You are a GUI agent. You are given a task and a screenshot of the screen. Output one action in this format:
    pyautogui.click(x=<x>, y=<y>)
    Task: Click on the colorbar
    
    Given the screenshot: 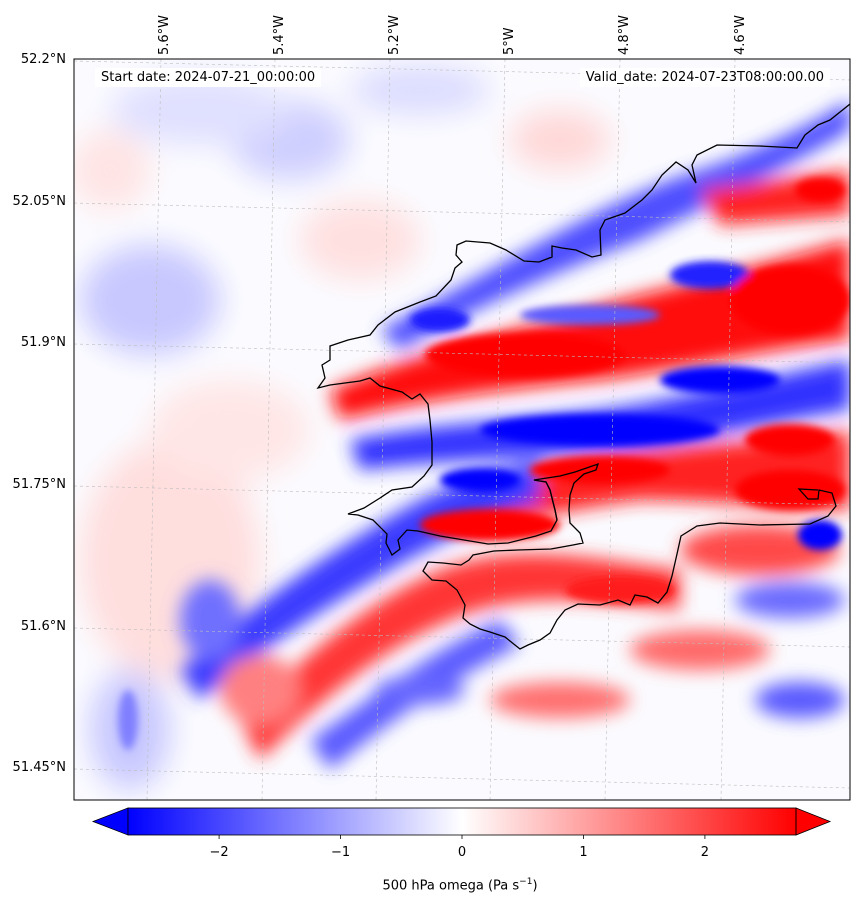 What is the action you would take?
    pyautogui.click(x=461, y=823)
    